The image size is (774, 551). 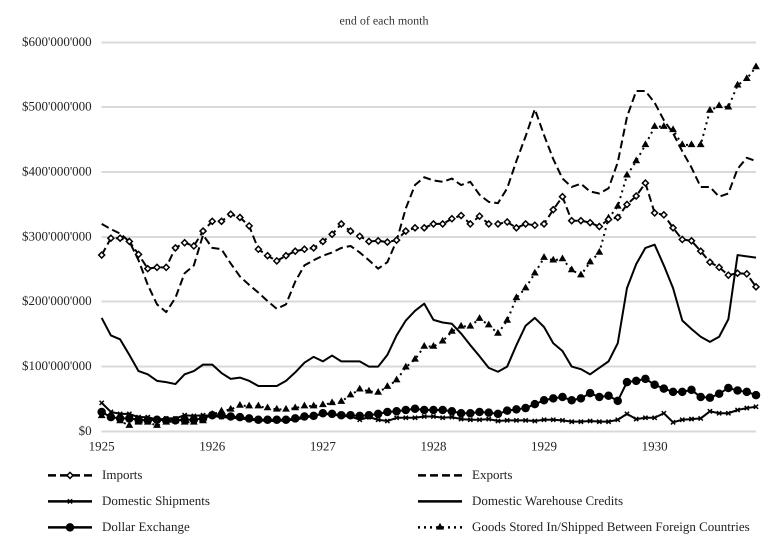 I want to click on y-tick-label: $500'000'000, so click(x=57, y=106).